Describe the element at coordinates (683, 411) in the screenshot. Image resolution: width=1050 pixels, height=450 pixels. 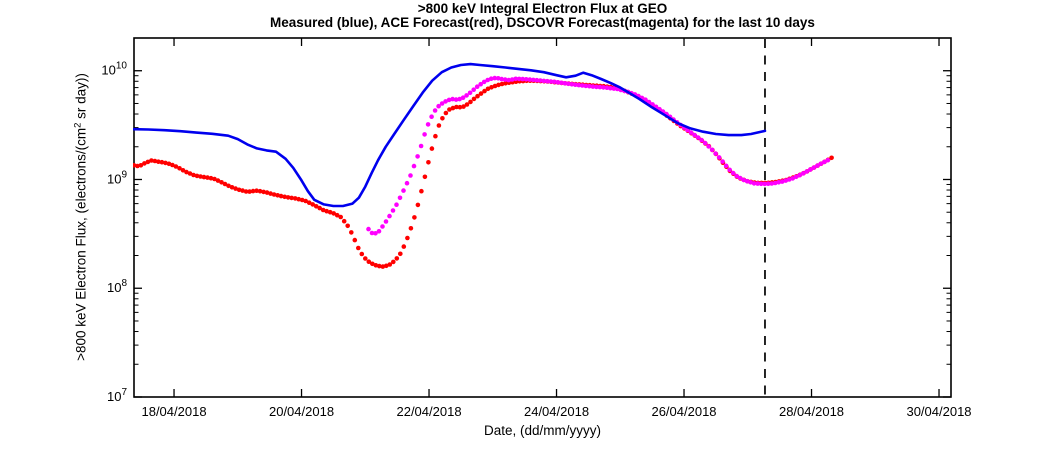
I see `x-tick-label: 26/04/2018` at that location.